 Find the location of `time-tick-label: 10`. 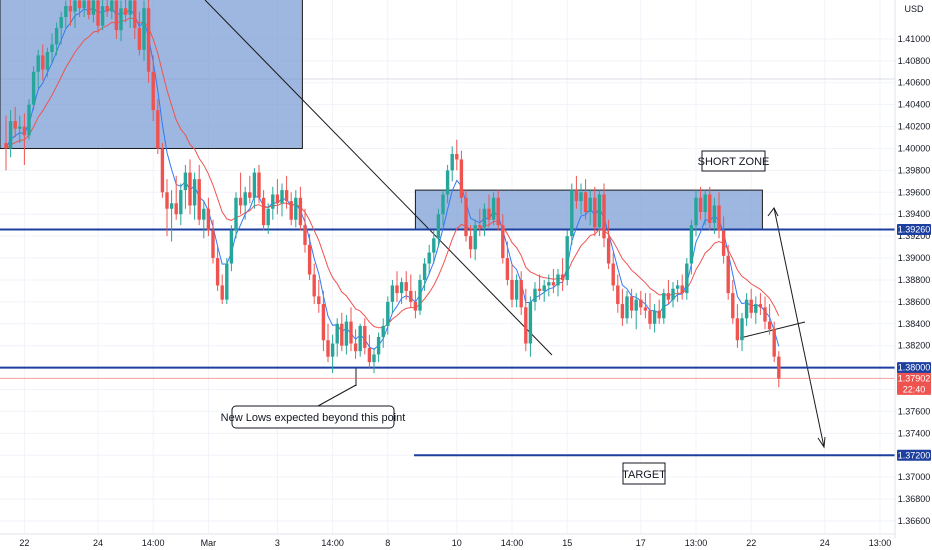

time-tick-label: 10 is located at coordinates (457, 543).